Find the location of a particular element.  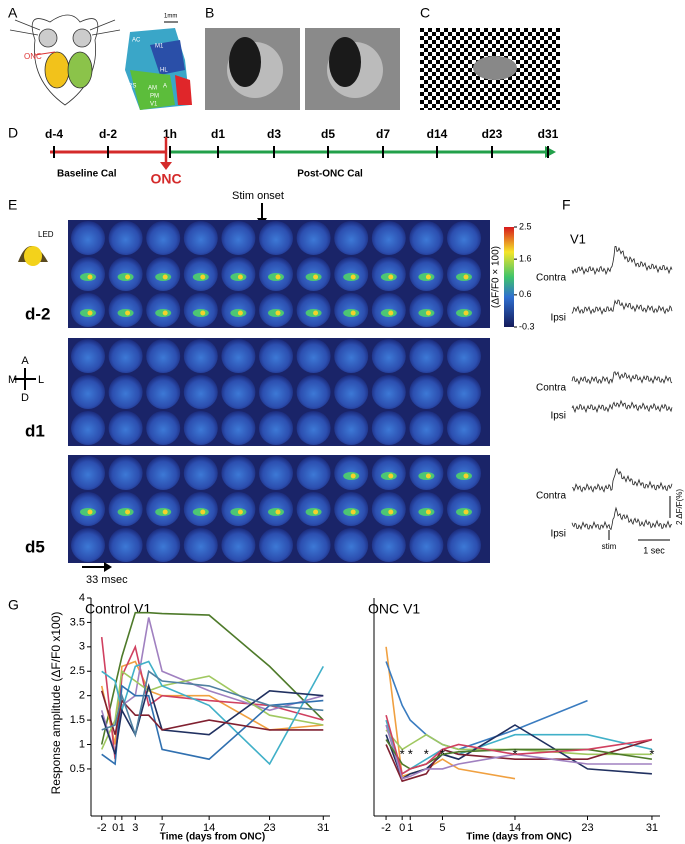

timepoint-label: d-4 is located at coordinates (54, 134).